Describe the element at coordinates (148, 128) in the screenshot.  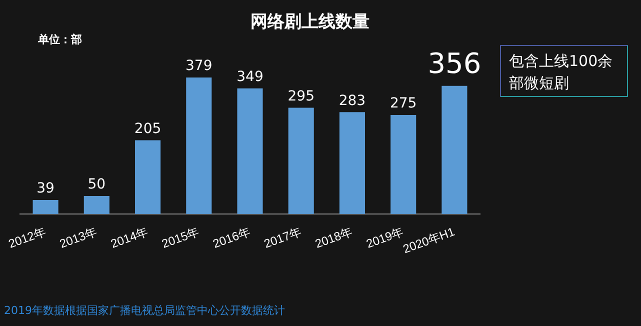
I see `data-label: 205` at that location.